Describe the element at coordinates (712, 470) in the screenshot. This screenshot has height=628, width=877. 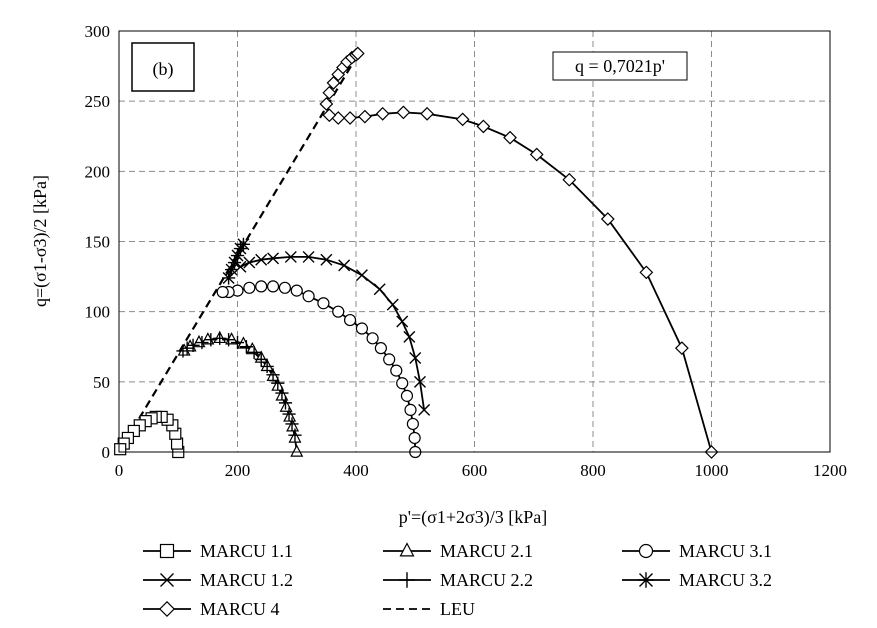
I see `x-tick-label: 1000` at that location.